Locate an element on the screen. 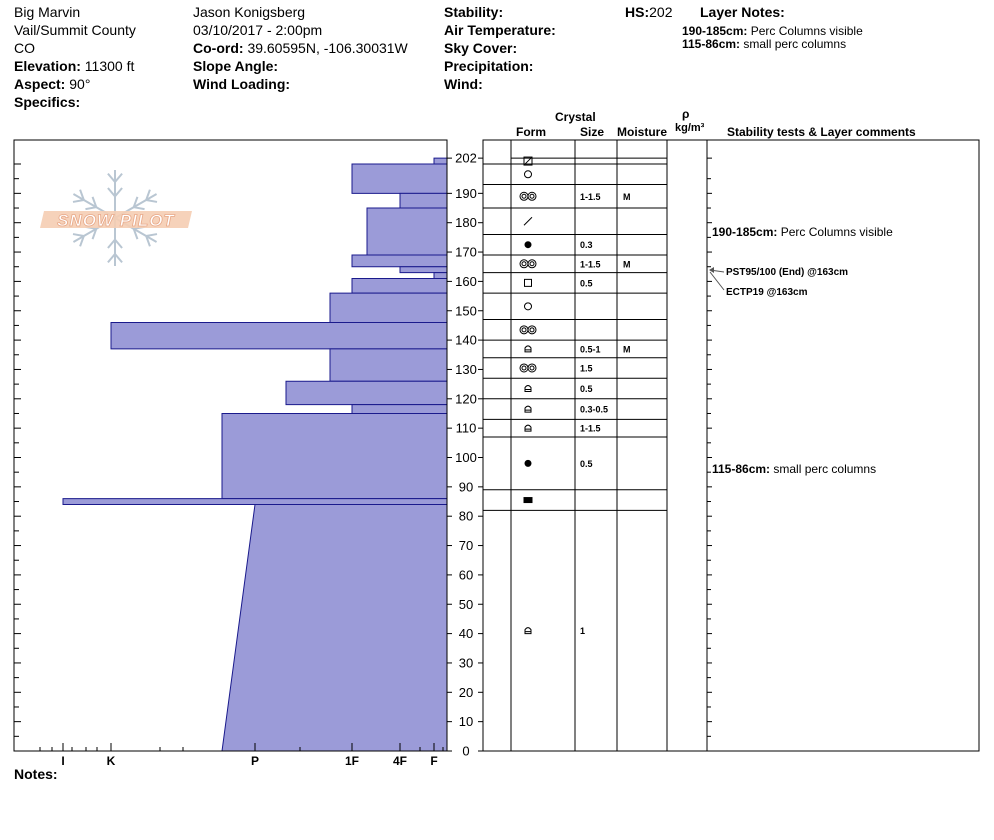  coord-value: 39.60595N, -106.30031W is located at coordinates (327, 48).